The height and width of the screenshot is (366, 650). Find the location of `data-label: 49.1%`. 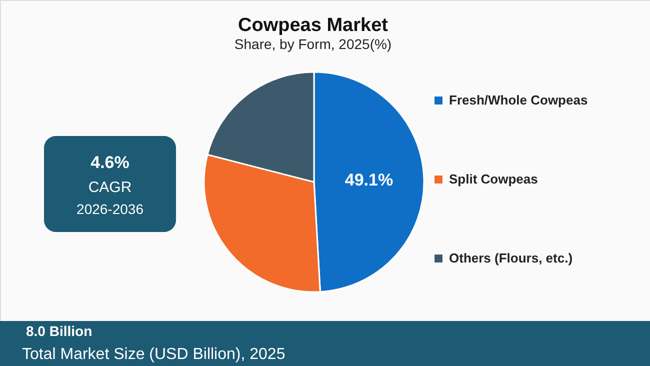

data-label: 49.1% is located at coordinates (369, 180).